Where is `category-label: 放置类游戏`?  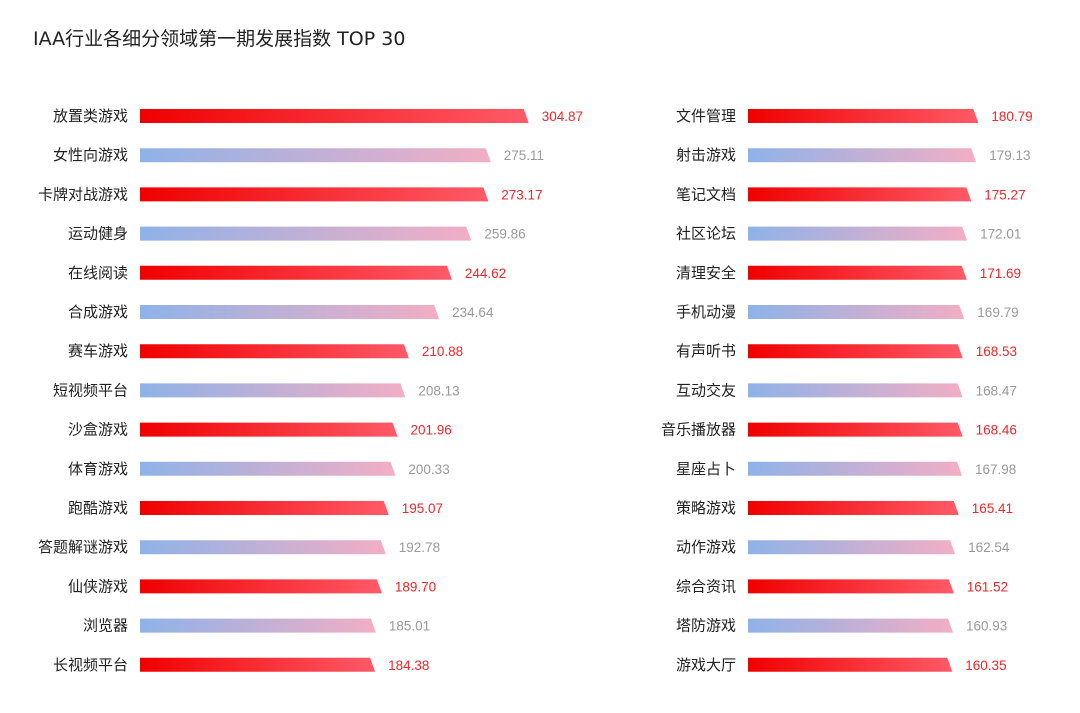 category-label: 放置类游戏 is located at coordinates (90, 116).